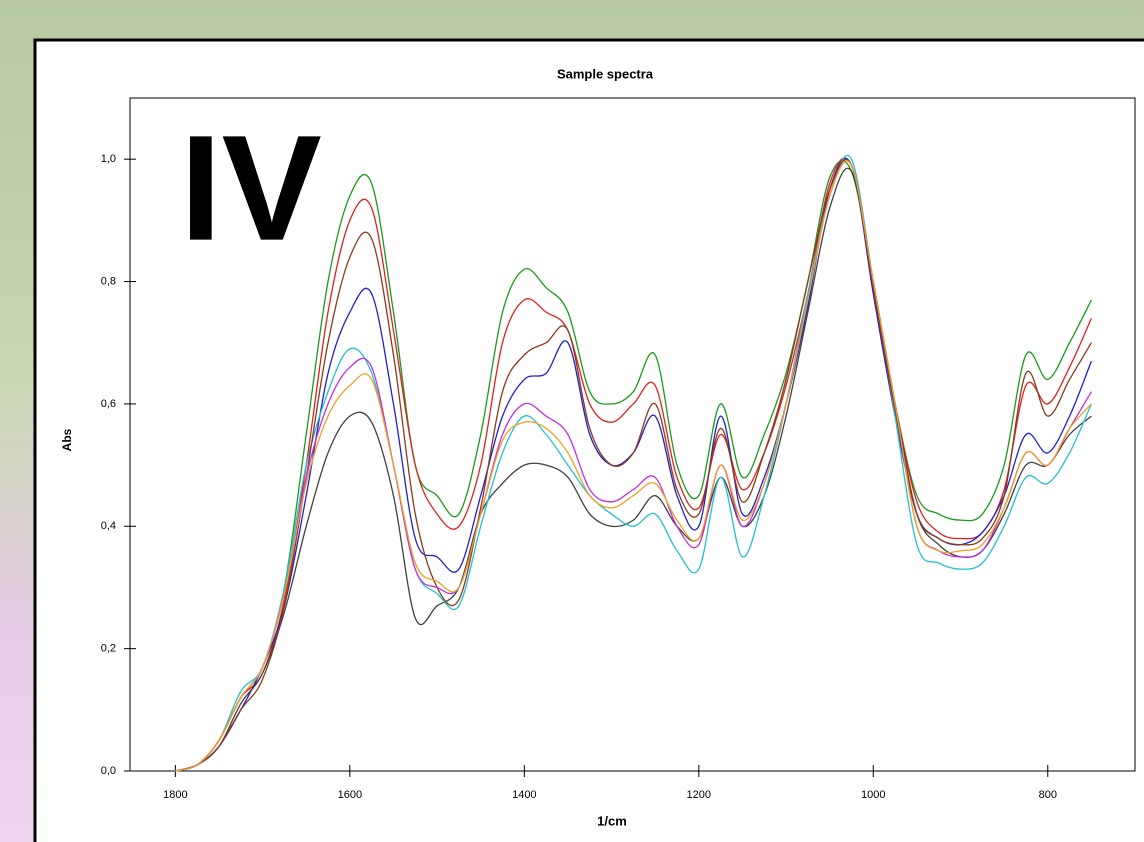 The image size is (1144, 842). Describe the element at coordinates (605, 73) in the screenshot. I see `chart-title: Sample spectra` at that location.